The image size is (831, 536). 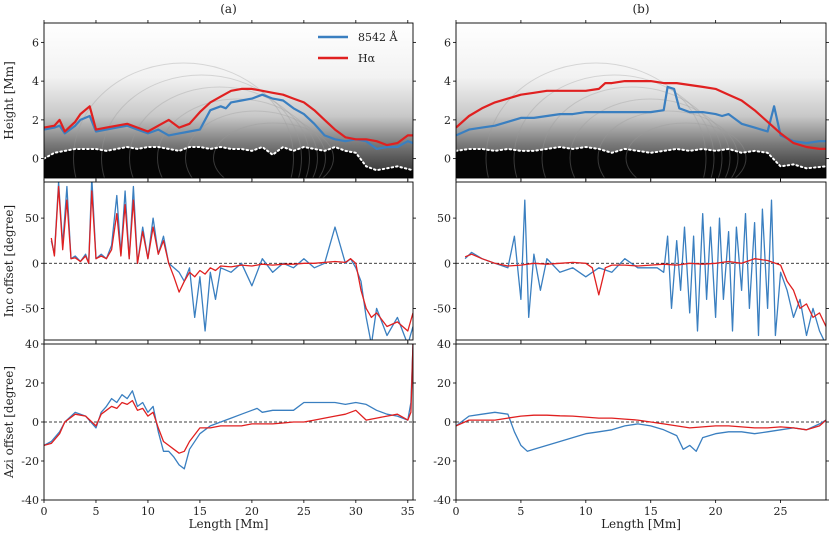 I want to click on x-tick-label: 30, so click(x=356, y=511).